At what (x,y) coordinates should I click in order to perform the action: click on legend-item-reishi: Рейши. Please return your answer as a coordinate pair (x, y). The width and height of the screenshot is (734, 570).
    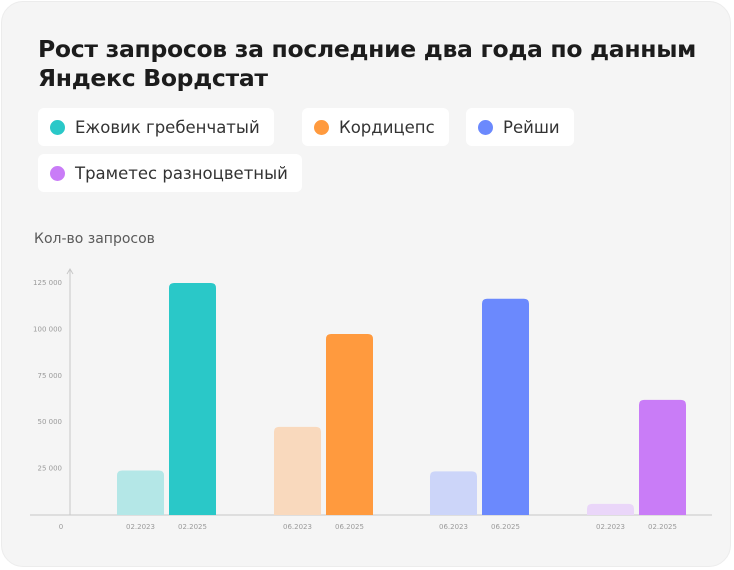
    Looking at the image, I should click on (520, 127).